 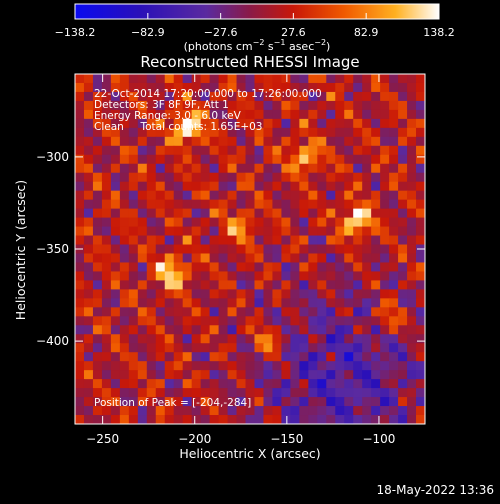 What do you see at coordinates (20, 250) in the screenshot?
I see `y-axis-label: Heliocentric Y (arcsec)` at bounding box center [20, 250].